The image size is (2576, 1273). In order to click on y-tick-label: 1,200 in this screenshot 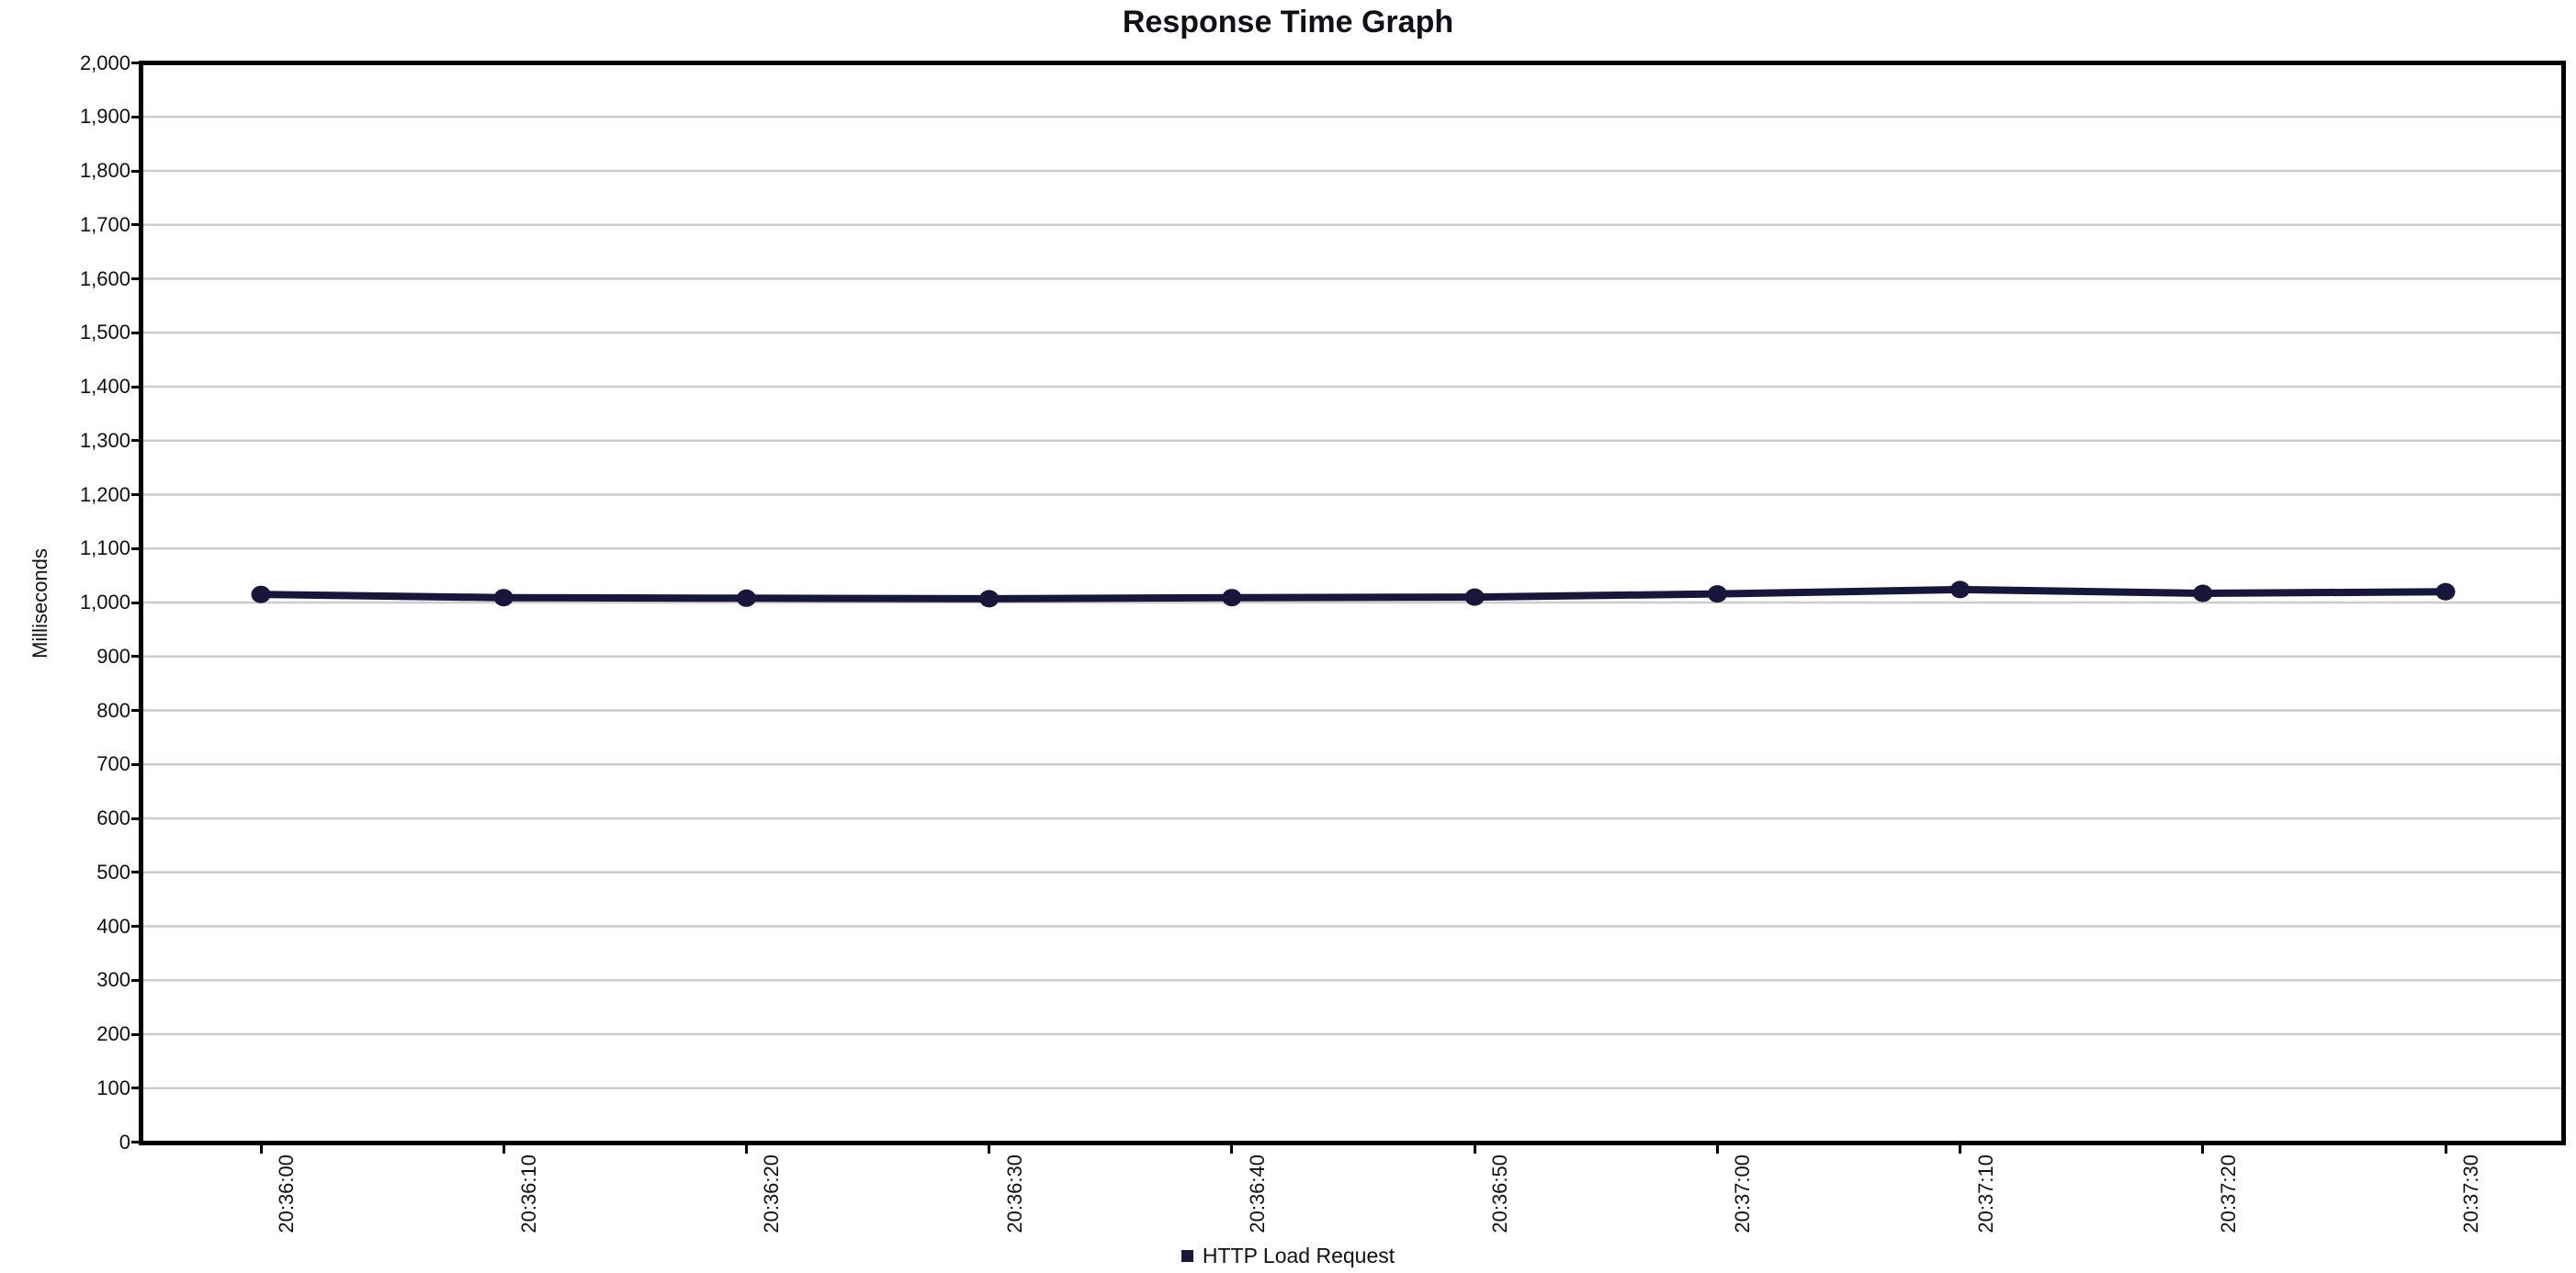, I will do `click(104, 494)`.